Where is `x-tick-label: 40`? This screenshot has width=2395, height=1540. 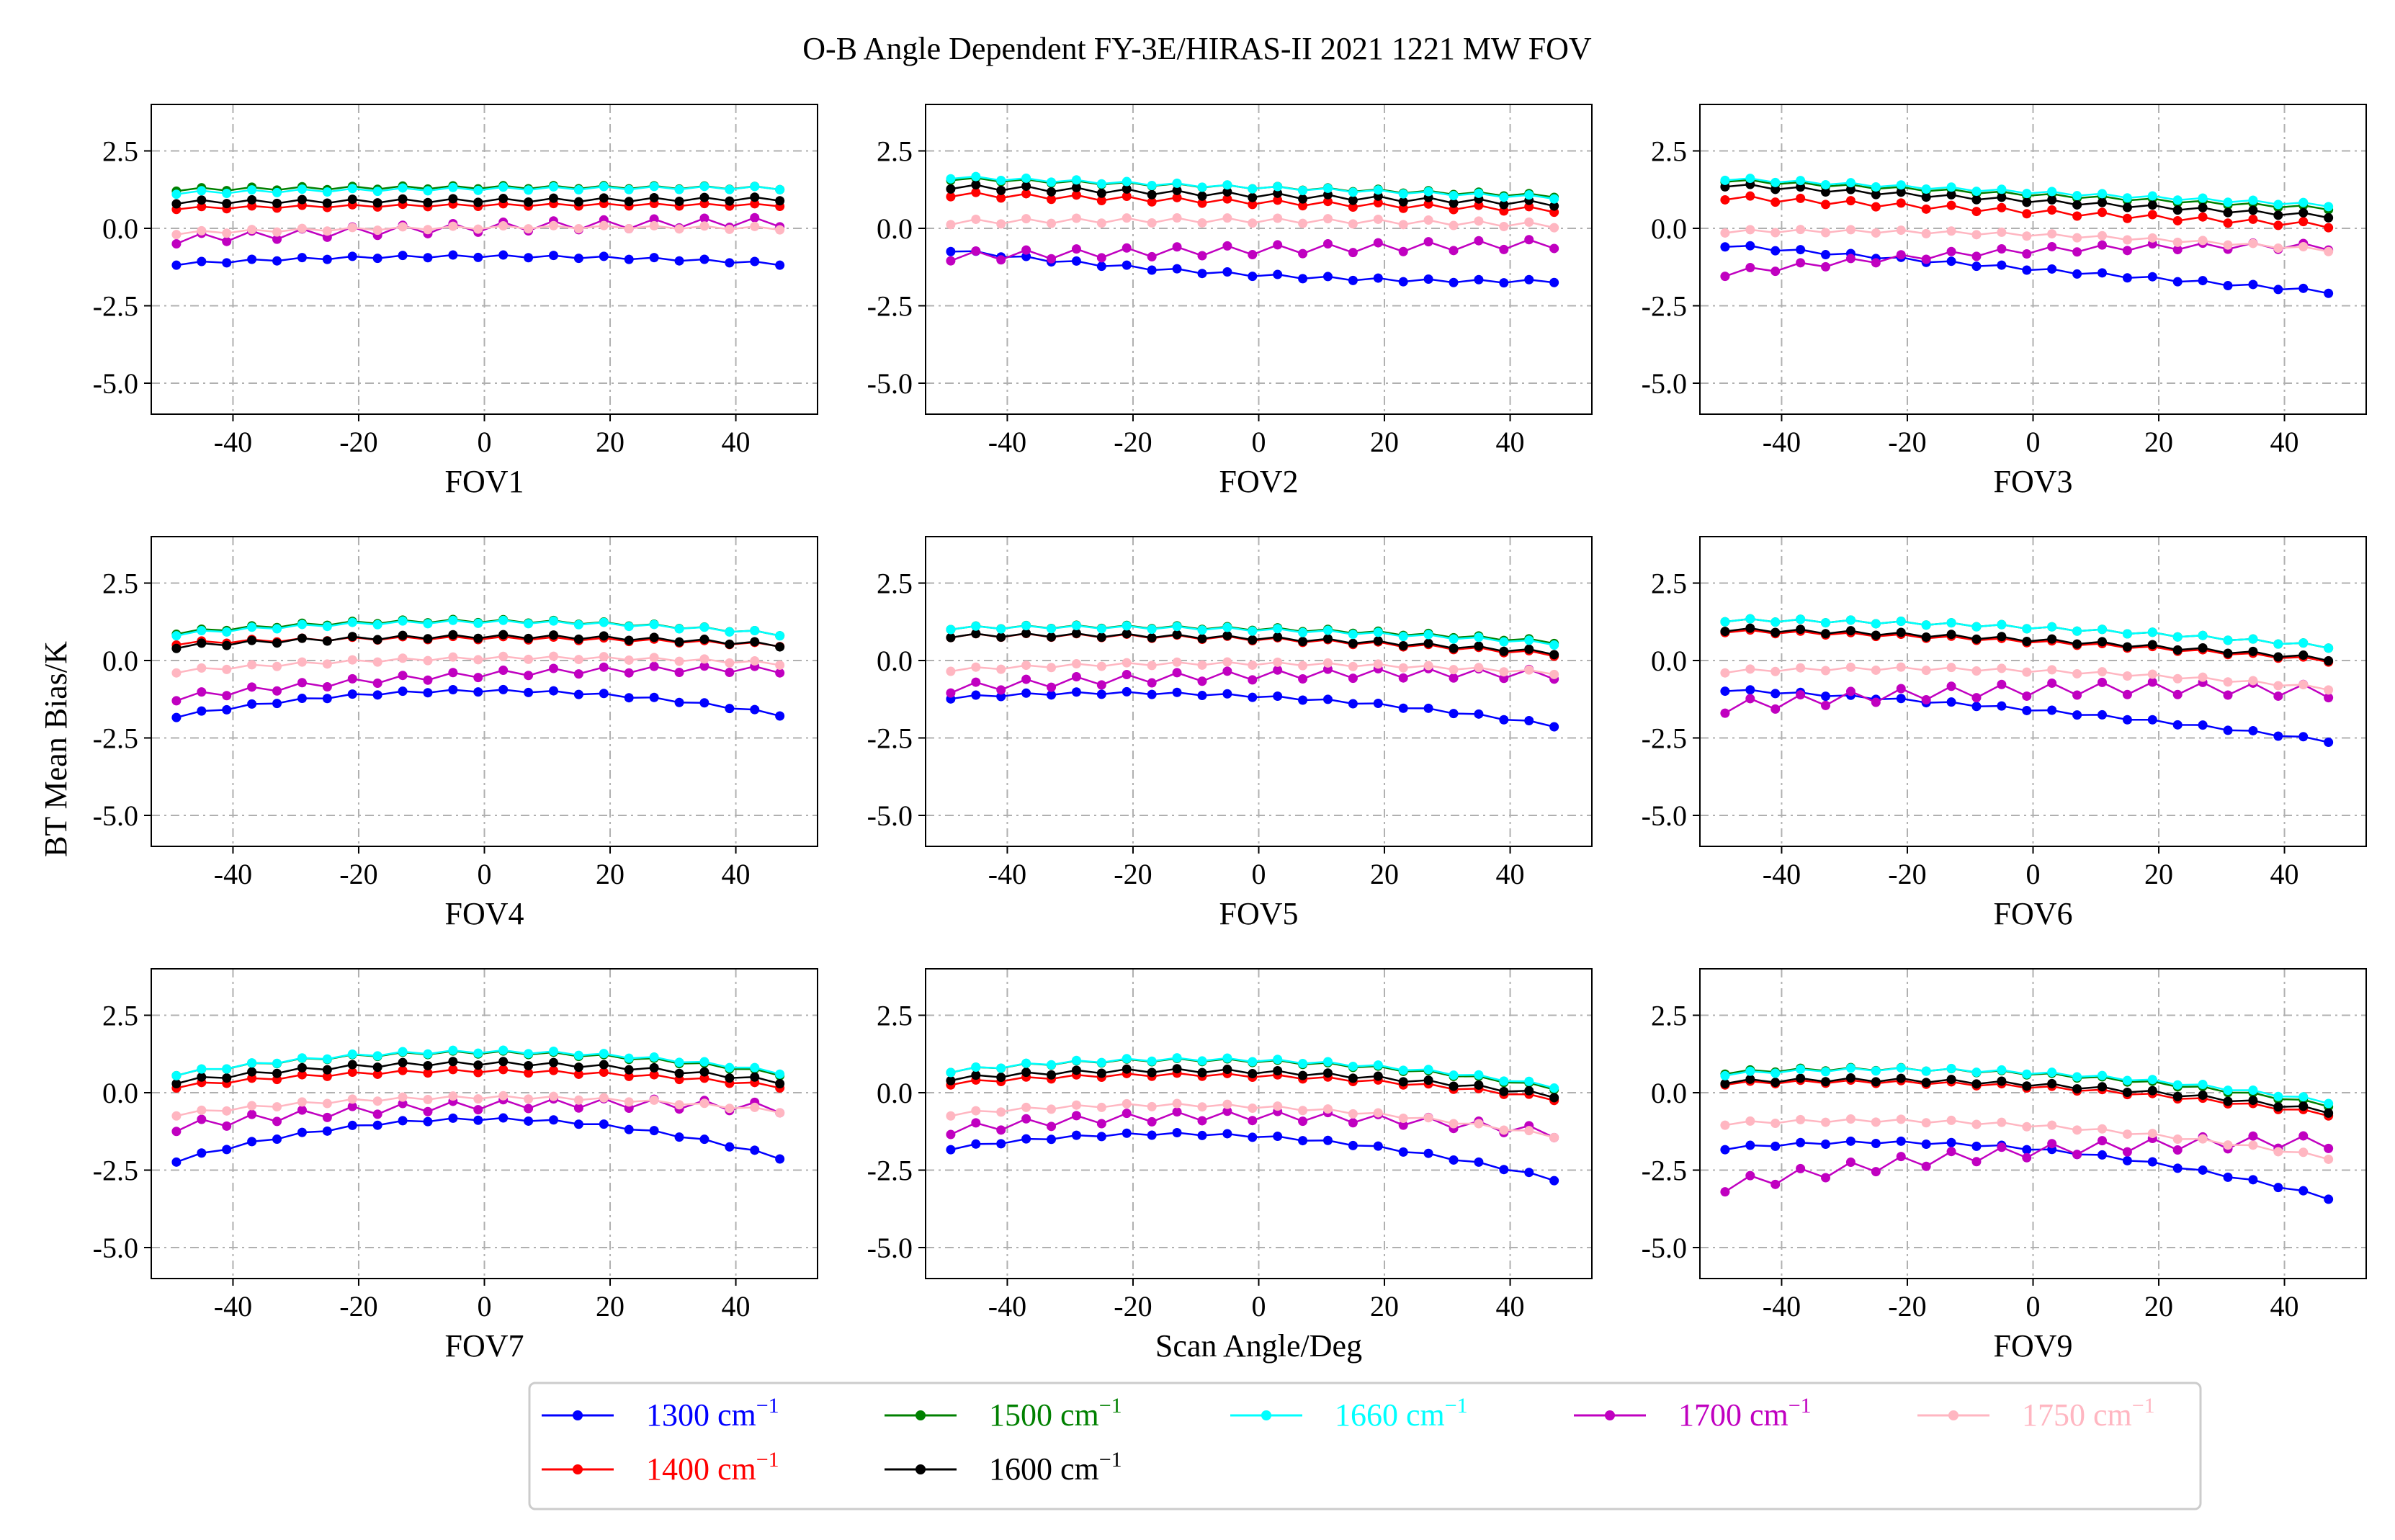
x-tick-label: 40 is located at coordinates (2284, 874).